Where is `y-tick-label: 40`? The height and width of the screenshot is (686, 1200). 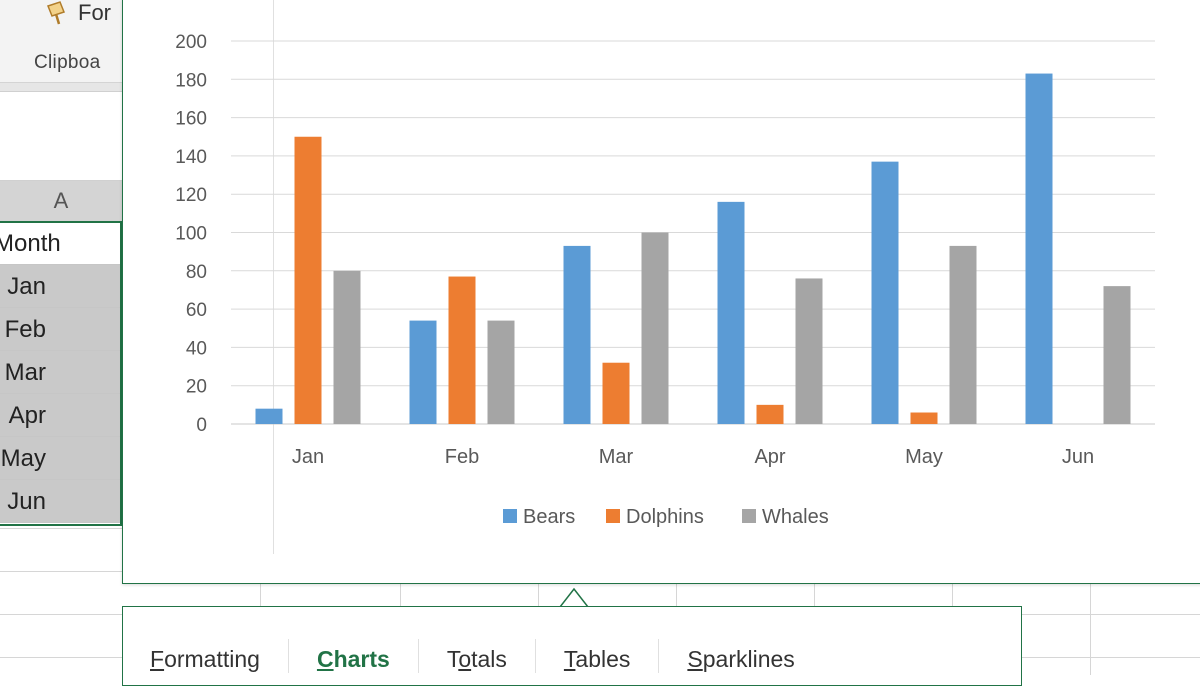 y-tick-label: 40 is located at coordinates (196, 348).